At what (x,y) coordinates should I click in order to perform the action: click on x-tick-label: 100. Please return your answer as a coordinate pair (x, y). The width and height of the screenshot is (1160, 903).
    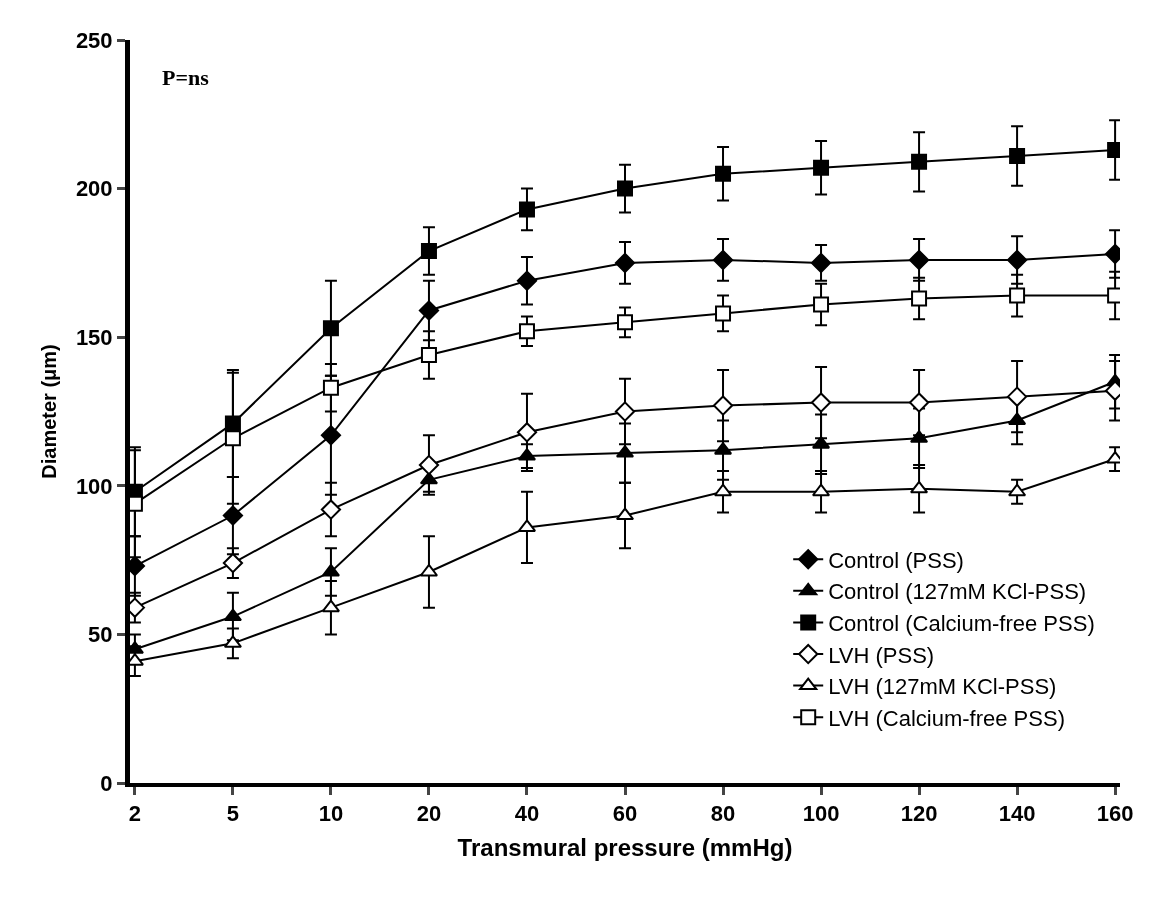
    Looking at the image, I should click on (821, 814).